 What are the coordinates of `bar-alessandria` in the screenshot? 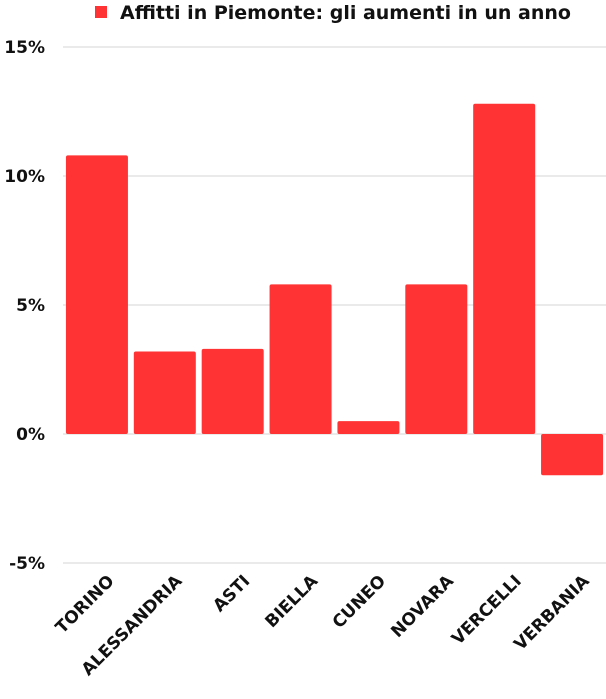 It's located at (164, 392).